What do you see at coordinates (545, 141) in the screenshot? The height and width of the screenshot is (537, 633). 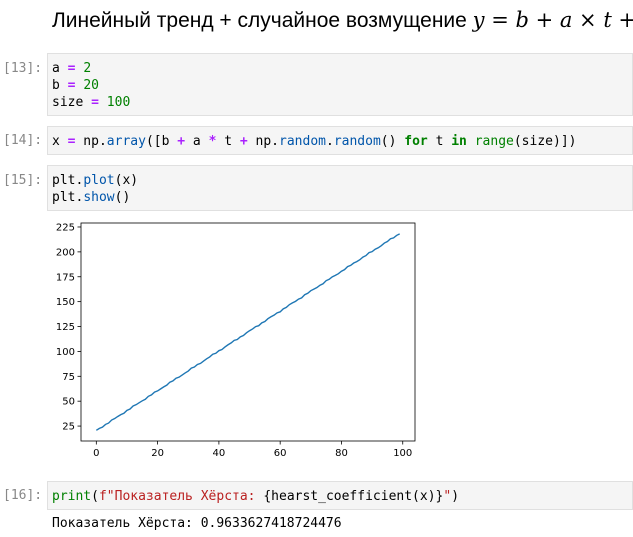 I see `code-token: (size)])` at bounding box center [545, 141].